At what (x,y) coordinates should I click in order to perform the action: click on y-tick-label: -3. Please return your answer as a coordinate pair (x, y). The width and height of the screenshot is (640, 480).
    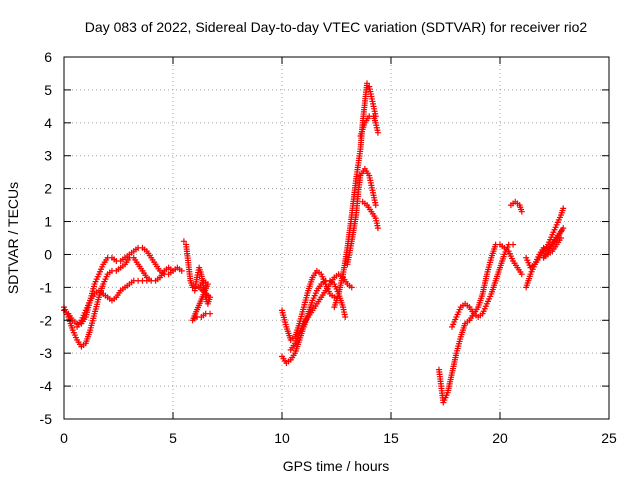
    Looking at the image, I should click on (46, 353).